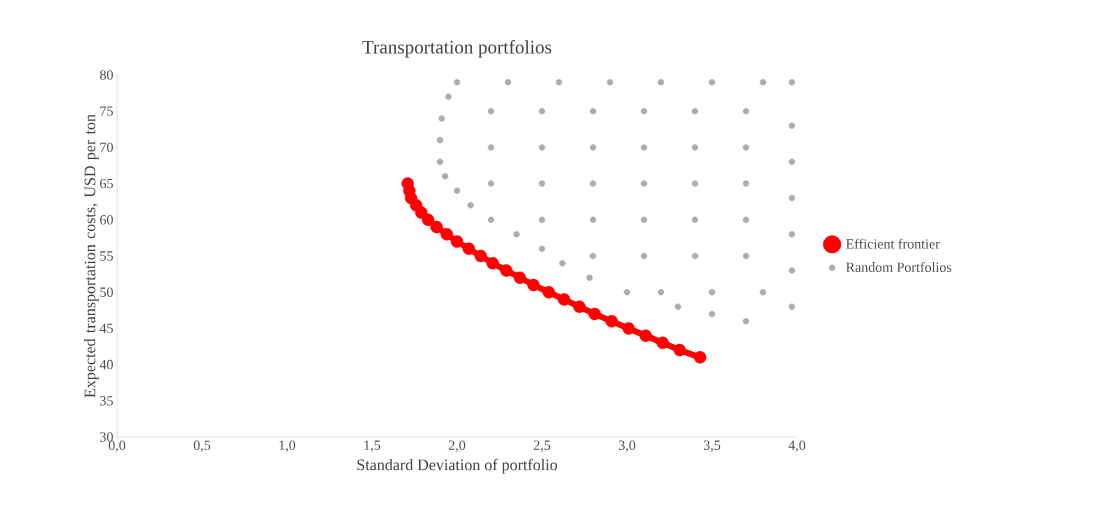 The image size is (1096, 519). Describe the element at coordinates (893, 243) in the screenshot. I see `legend-label: Efficient frontier` at that location.